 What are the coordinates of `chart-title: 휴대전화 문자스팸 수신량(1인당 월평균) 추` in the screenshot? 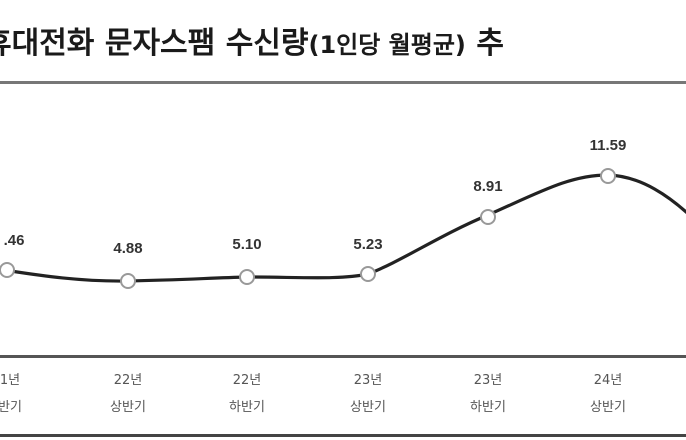 It's located at (252, 40).